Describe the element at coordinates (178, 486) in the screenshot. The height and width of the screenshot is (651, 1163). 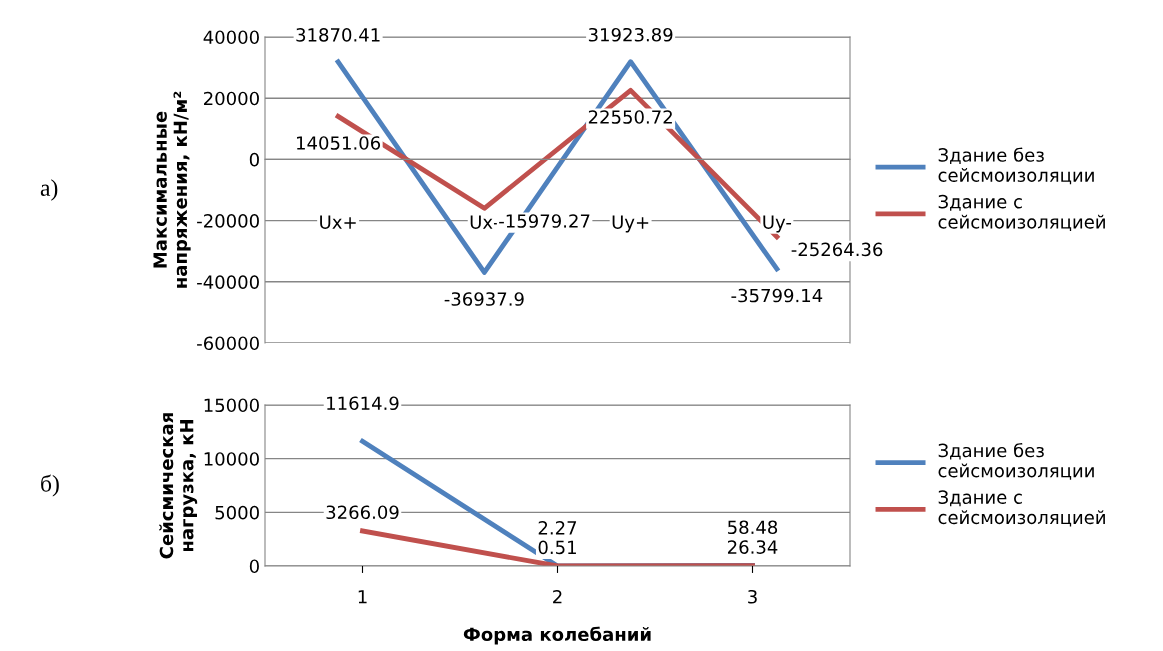
I see `y-axis-title: Сейсмическая нагрузка, кН` at that location.